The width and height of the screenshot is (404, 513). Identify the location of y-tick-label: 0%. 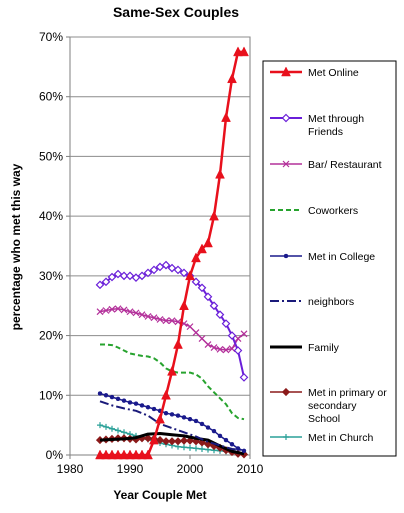
(55, 455).